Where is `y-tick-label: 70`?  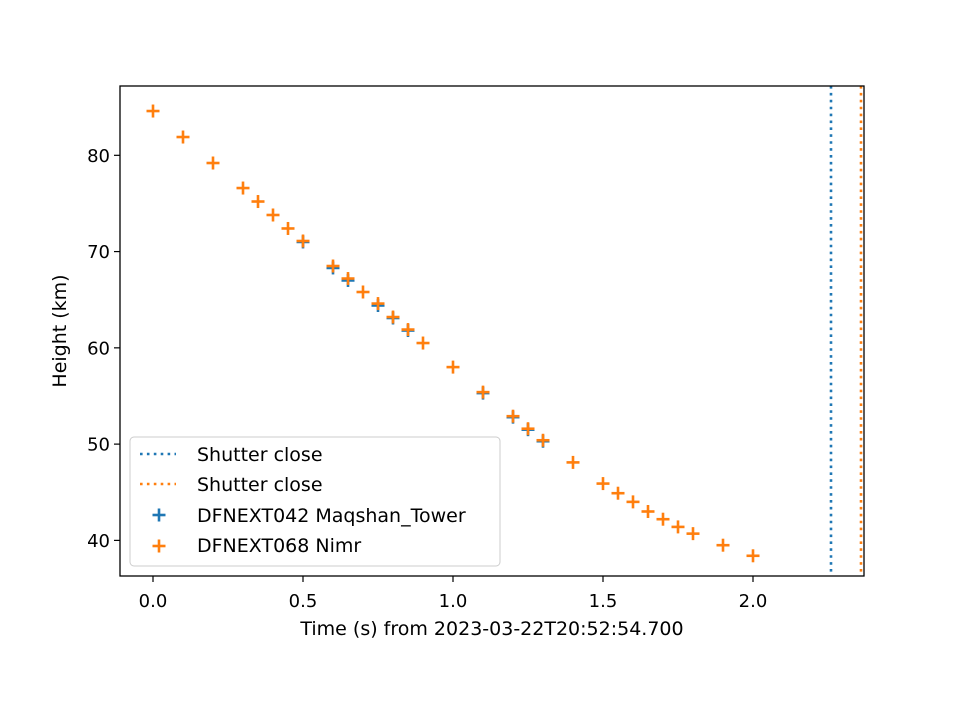
y-tick-label: 70 is located at coordinates (98, 252).